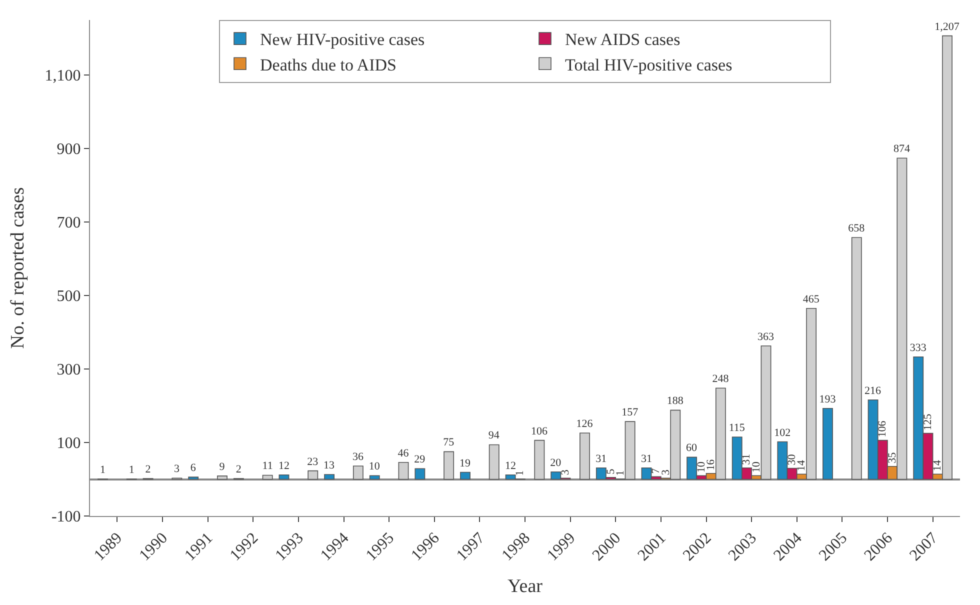  Describe the element at coordinates (675, 401) in the screenshot. I see `data-label: 188` at that location.